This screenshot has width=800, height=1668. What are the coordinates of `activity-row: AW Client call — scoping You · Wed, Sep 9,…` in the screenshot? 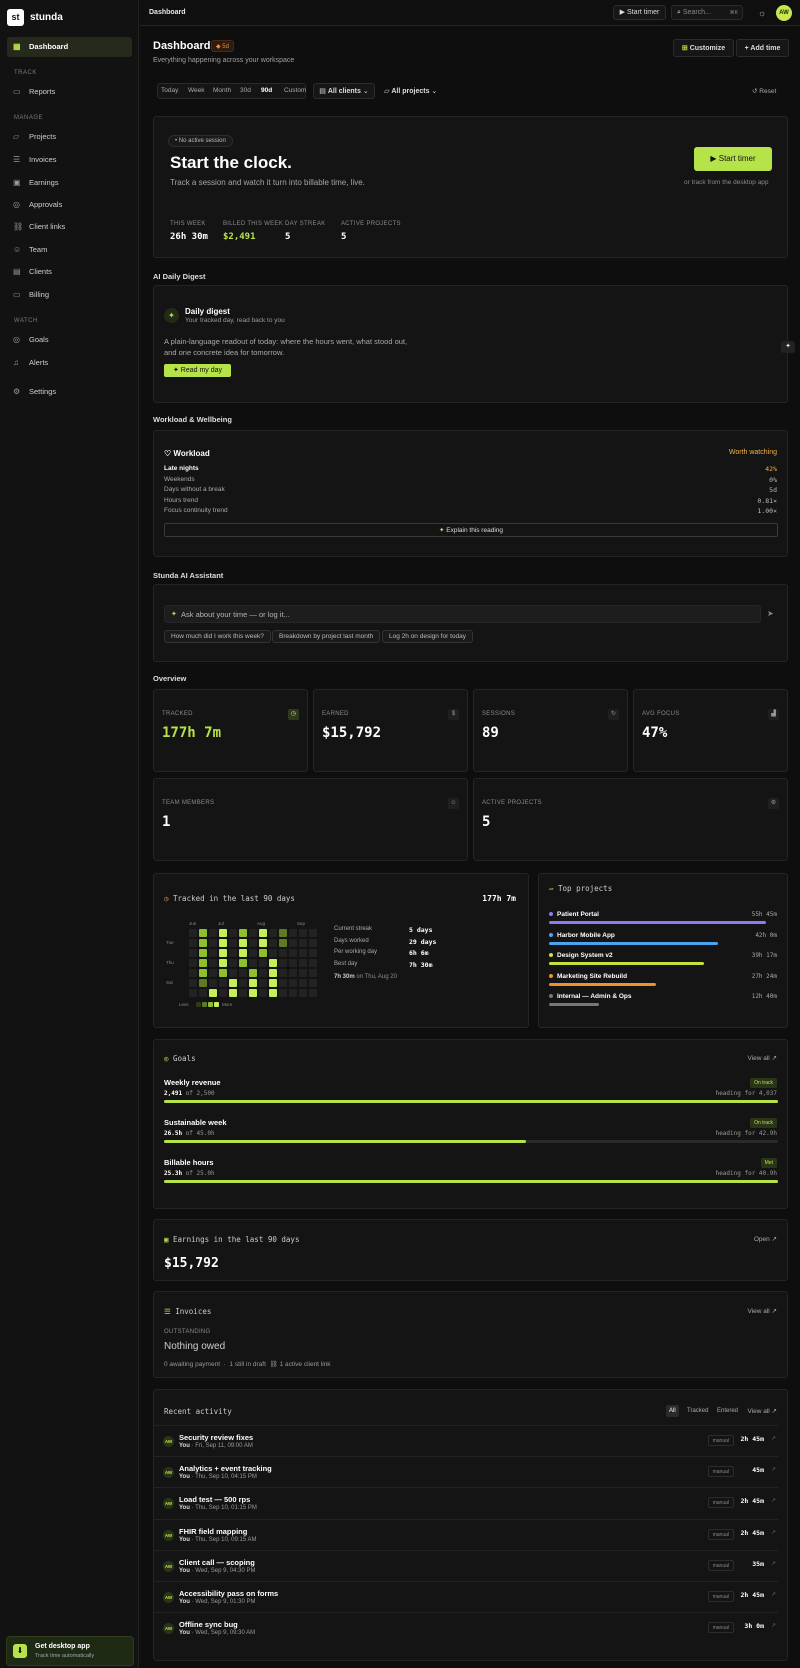 It's located at (465, 1565).